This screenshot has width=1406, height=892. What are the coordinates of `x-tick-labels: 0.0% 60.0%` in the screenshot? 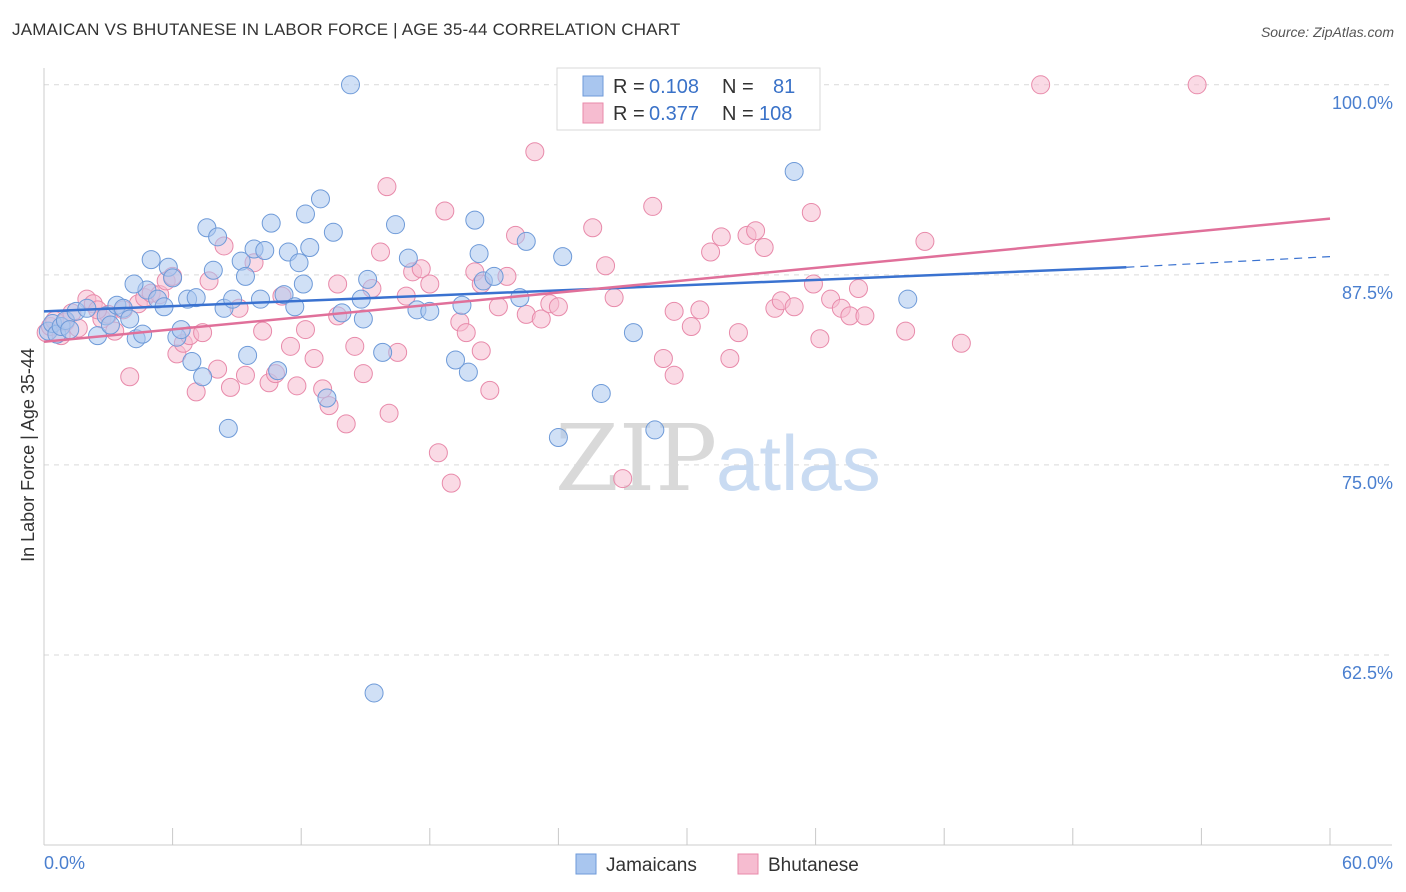 It's located at (718, 863).